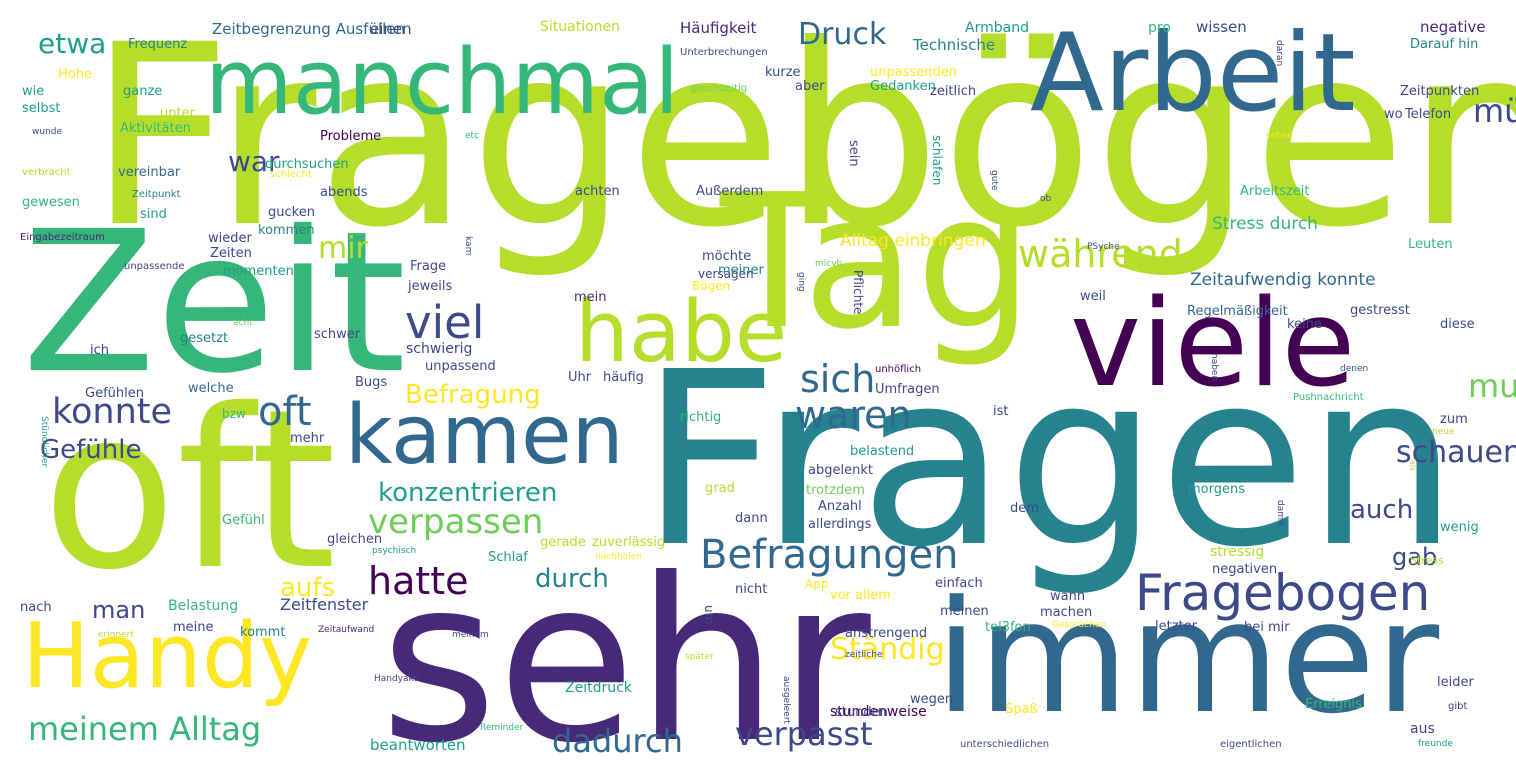  I want to click on word: zuverlässig, so click(629, 542).